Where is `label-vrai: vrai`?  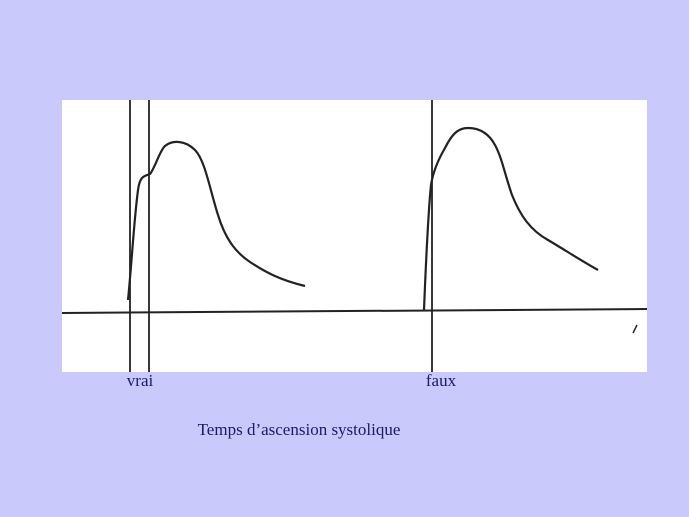 label-vrai: vrai is located at coordinates (140, 380).